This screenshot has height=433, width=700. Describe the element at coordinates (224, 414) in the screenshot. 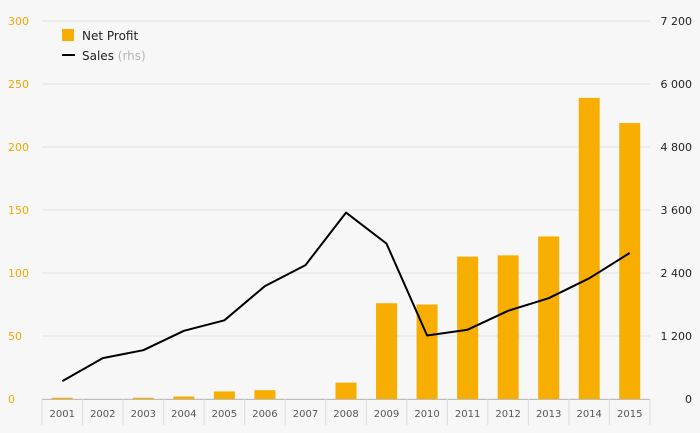

I see `x-tick-label: 2005` at that location.